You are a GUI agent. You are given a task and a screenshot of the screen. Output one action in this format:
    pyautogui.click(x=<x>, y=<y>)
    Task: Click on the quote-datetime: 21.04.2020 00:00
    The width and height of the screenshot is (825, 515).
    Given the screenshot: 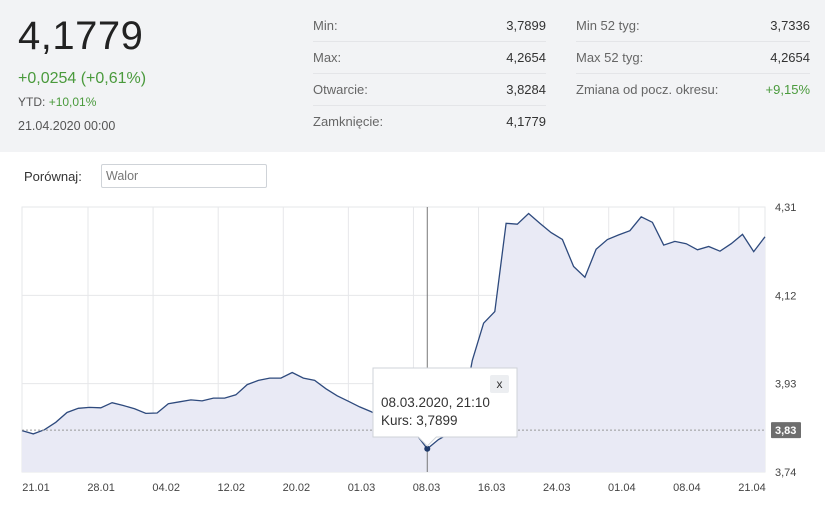 What is the action you would take?
    pyautogui.click(x=67, y=126)
    